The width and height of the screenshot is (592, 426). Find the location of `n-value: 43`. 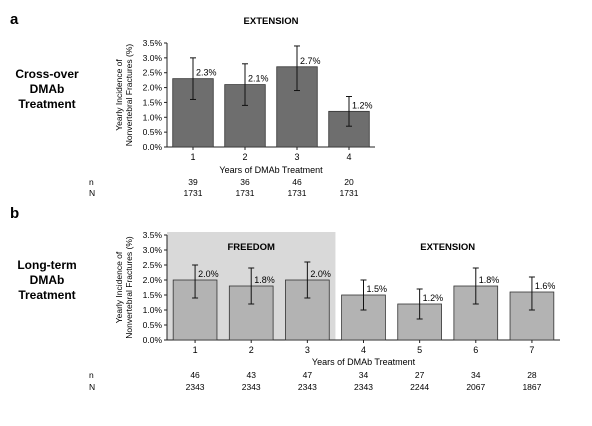

n-value: 43 is located at coordinates (251, 375).